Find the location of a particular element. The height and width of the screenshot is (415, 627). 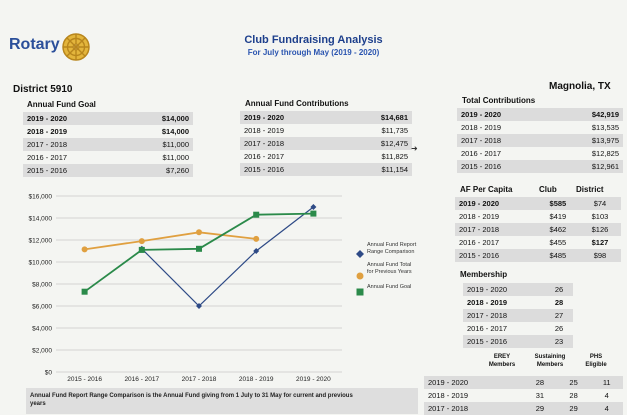

annual-fund-goal-heading: Annual Fund Goal is located at coordinates (61, 104).